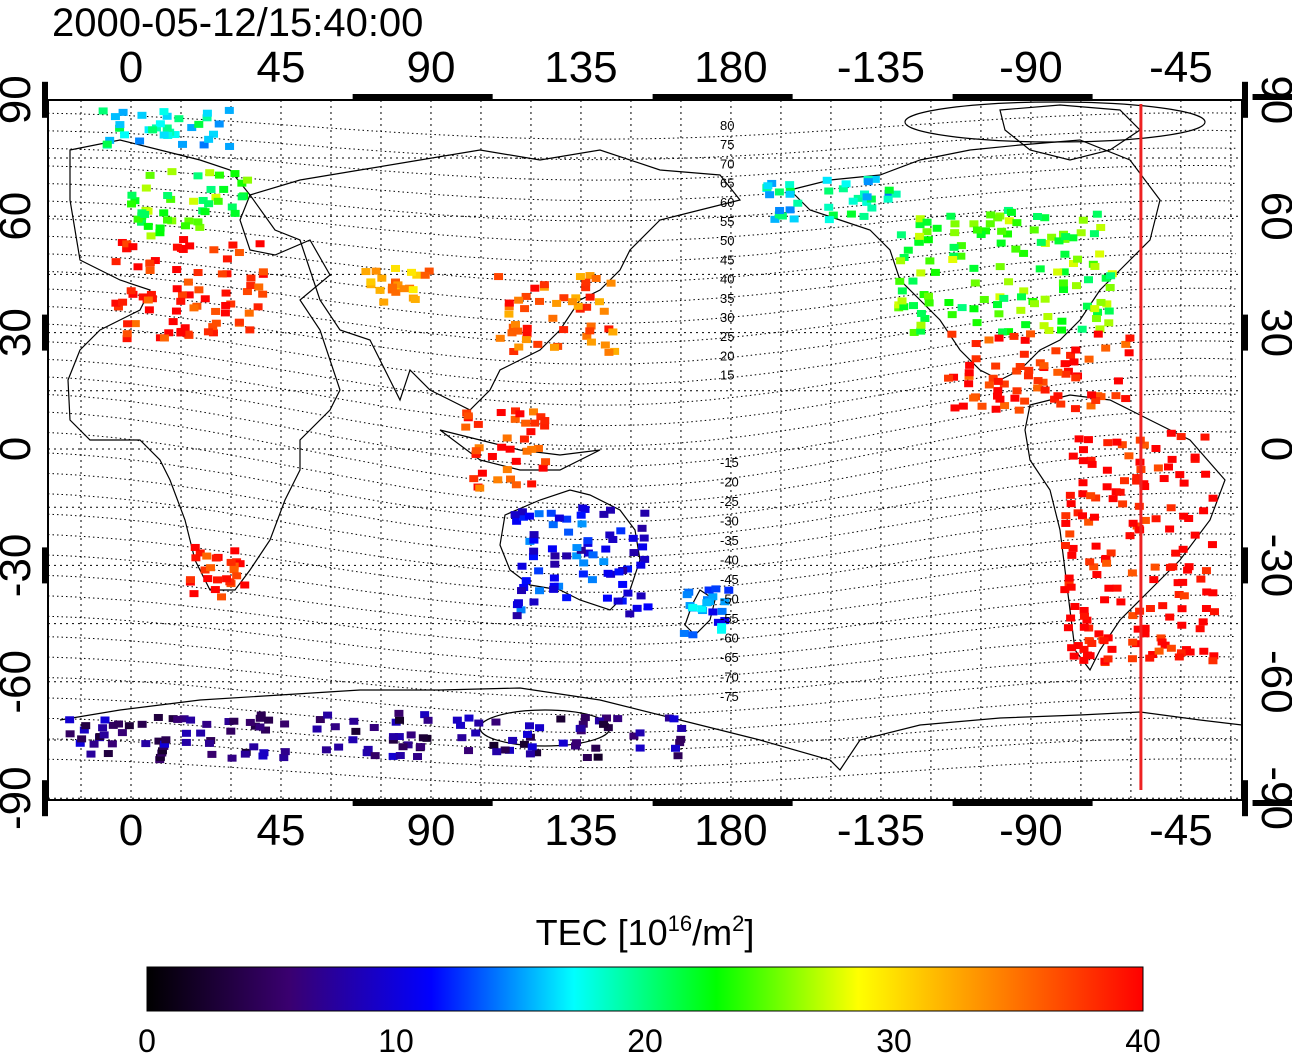  What do you see at coordinates (649, 984) in the screenshot?
I see `colorbar: TEC [1016/m2] 0 10 20 30 40` at bounding box center [649, 984].